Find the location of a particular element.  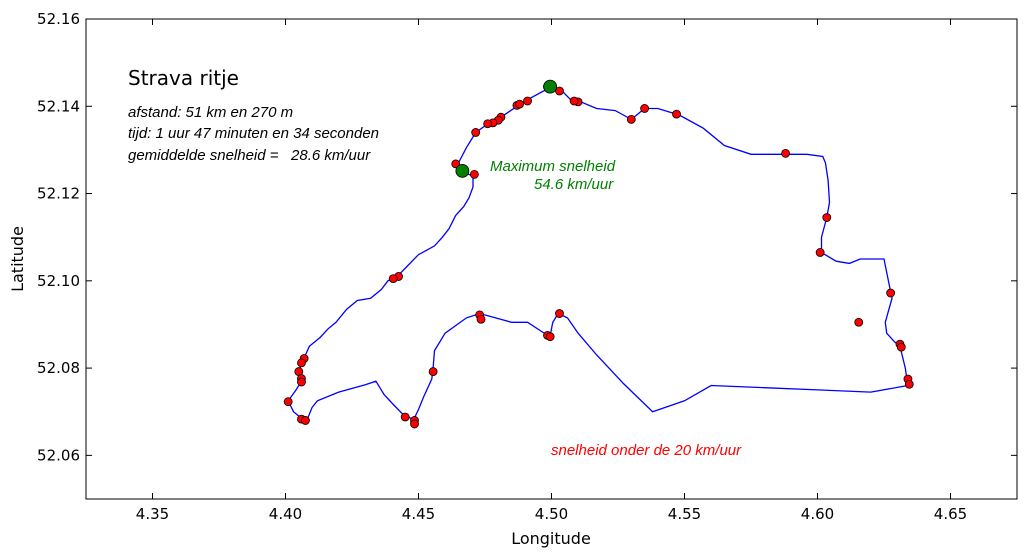

x-tick-label: 4.60 is located at coordinates (817, 514).